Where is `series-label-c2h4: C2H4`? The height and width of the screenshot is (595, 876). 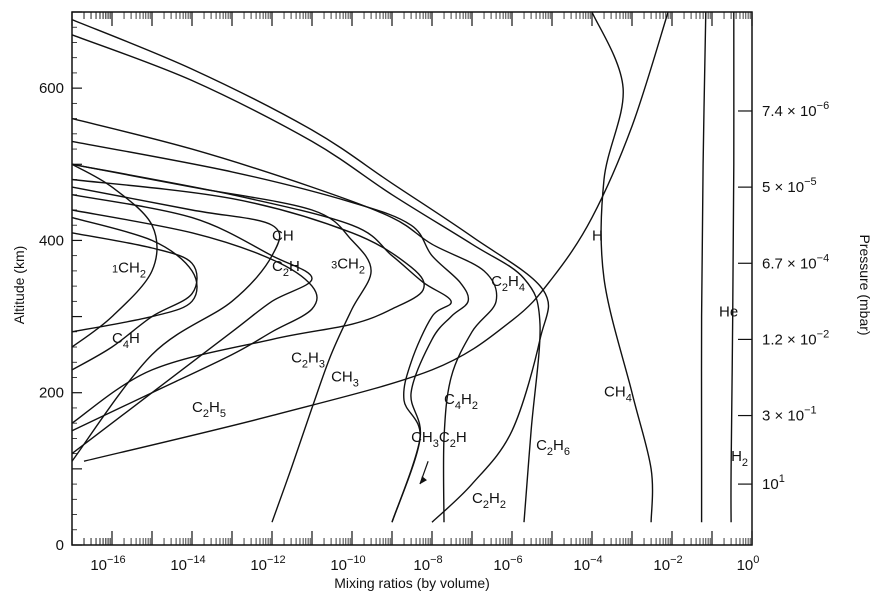 series-label-c2h4: C2H4 is located at coordinates (508, 283).